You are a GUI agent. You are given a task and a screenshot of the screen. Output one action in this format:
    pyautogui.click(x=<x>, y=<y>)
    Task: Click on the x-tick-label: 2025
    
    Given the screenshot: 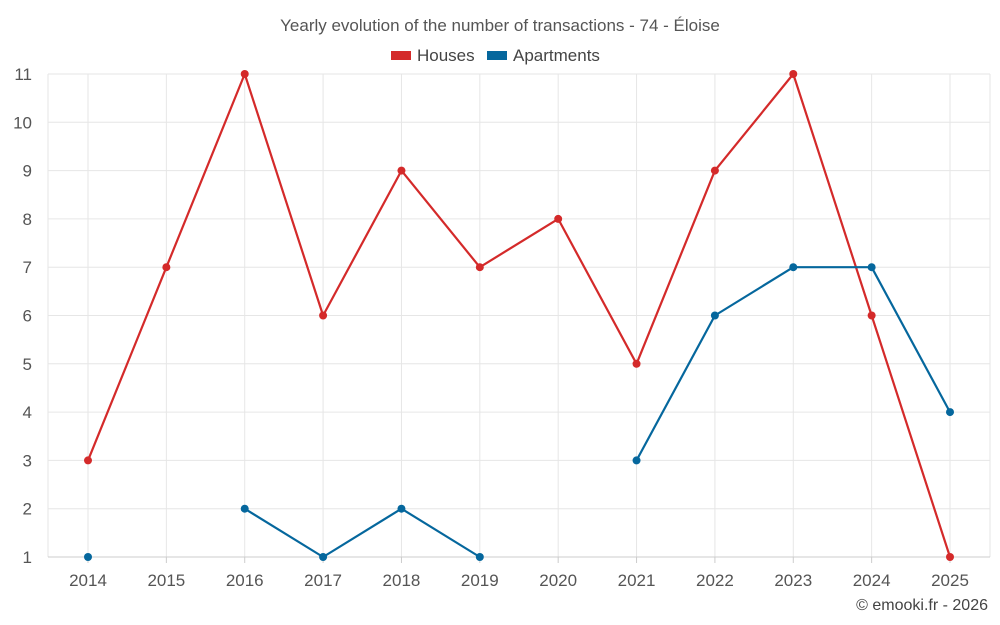 What is the action you would take?
    pyautogui.click(x=950, y=580)
    